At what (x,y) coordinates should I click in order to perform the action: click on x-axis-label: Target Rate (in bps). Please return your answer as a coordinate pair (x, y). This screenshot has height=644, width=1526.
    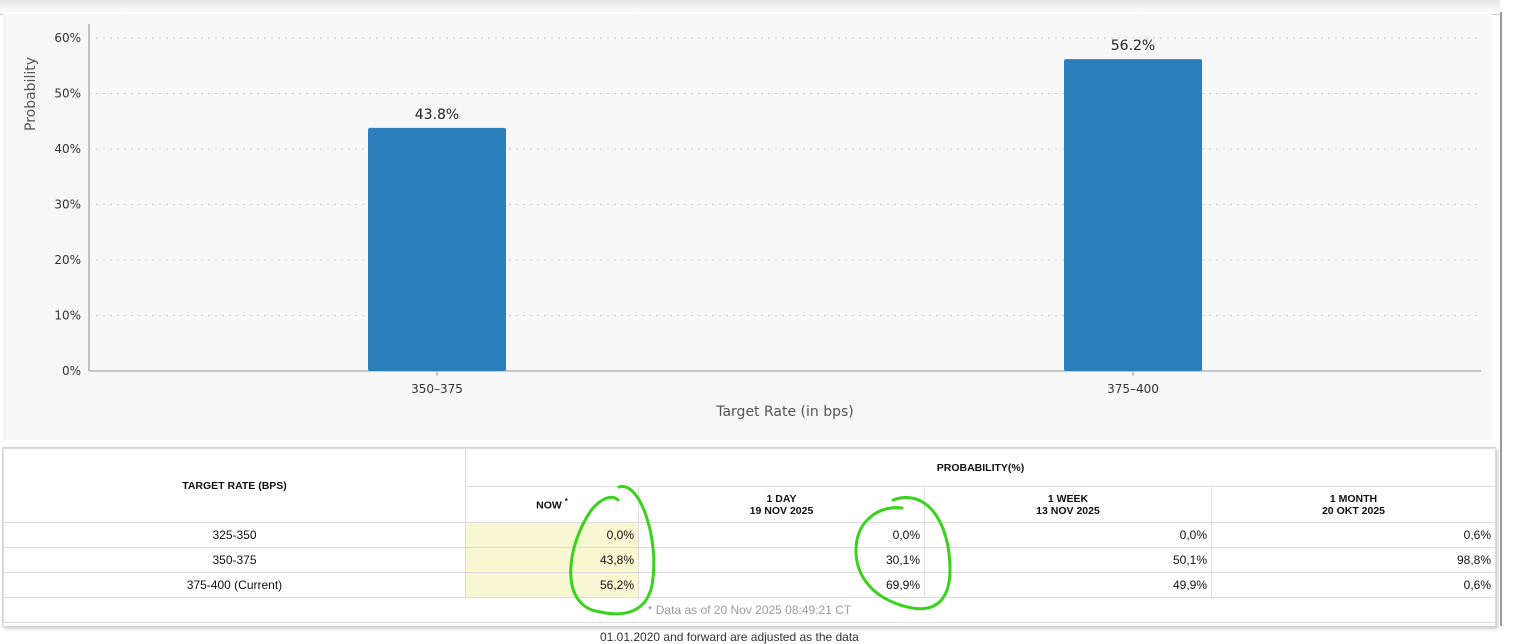
    Looking at the image, I should click on (784, 412).